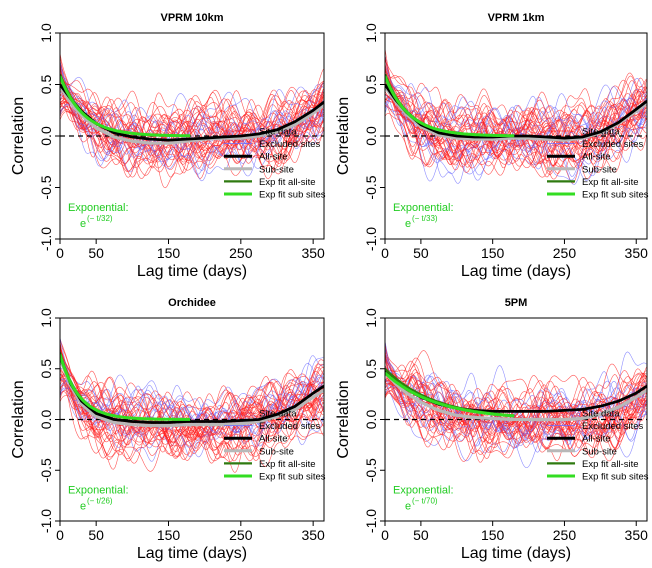 This screenshot has width=652, height=568. What do you see at coordinates (18, 136) in the screenshot?
I see `y-axis-label: Correlation` at bounding box center [18, 136].